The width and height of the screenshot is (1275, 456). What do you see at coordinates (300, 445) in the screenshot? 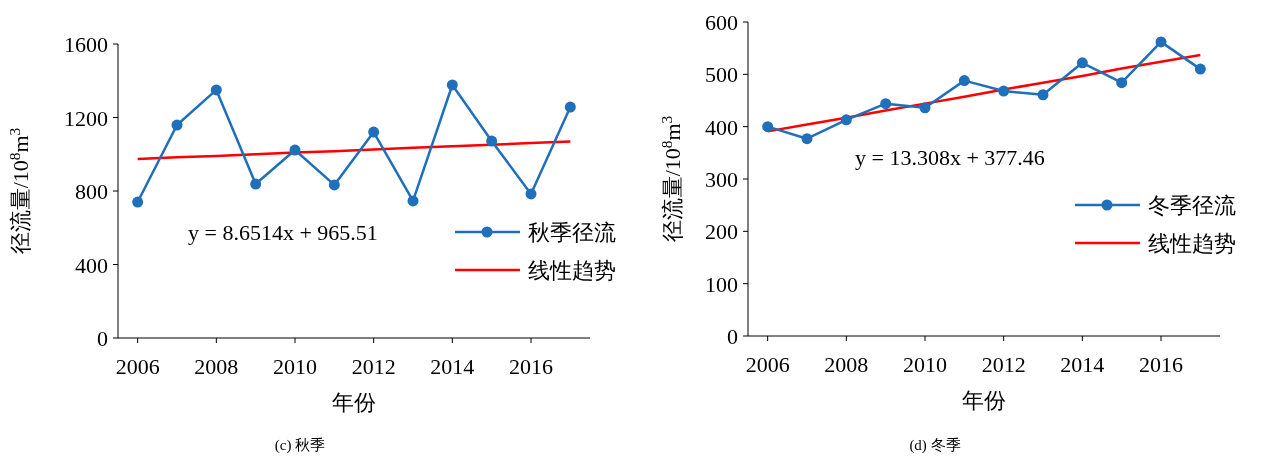
I see `text: (c) 秋季` at bounding box center [300, 445].